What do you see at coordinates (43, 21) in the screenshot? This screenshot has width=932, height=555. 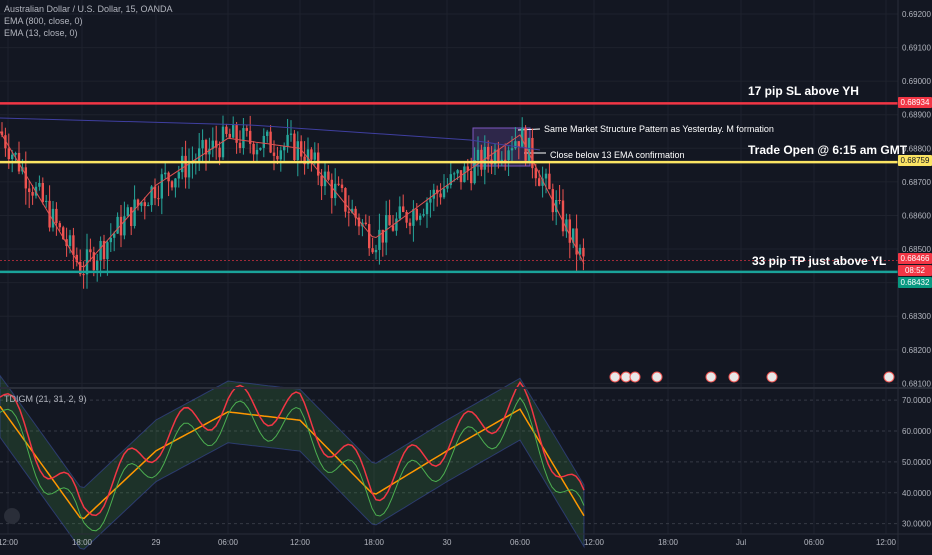 I see `ema800-legend: EMA (800, close, 0)` at bounding box center [43, 21].